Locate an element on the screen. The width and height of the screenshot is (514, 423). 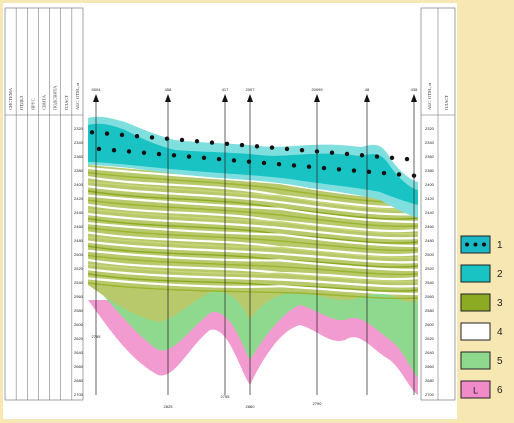
depth-tick-left: 2440 is located at coordinates (79, 212).